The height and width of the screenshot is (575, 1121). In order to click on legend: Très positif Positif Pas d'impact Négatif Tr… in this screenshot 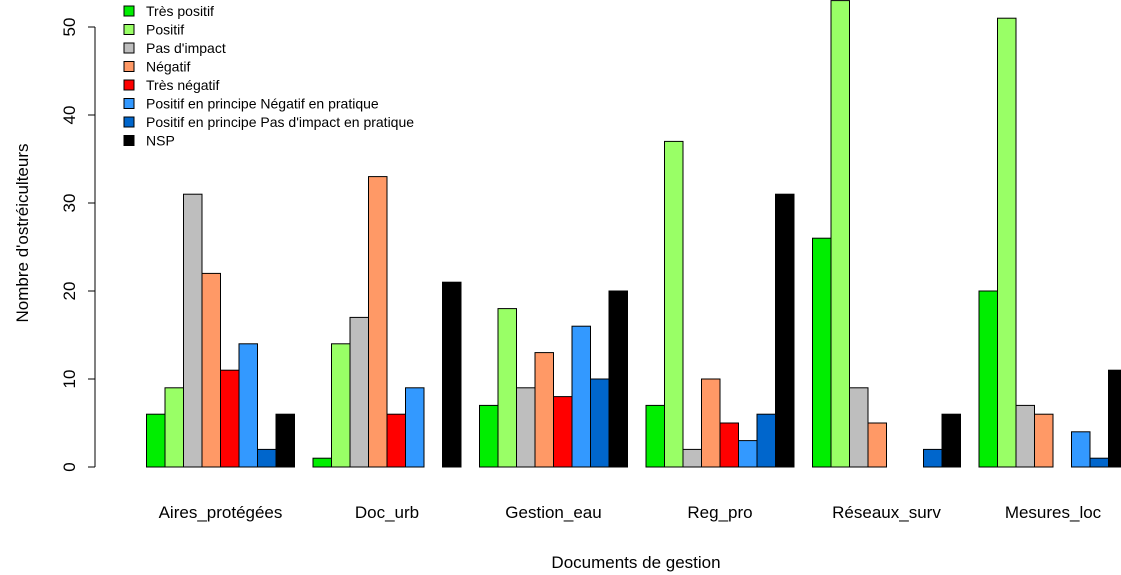, I will do `click(268, 76)`.